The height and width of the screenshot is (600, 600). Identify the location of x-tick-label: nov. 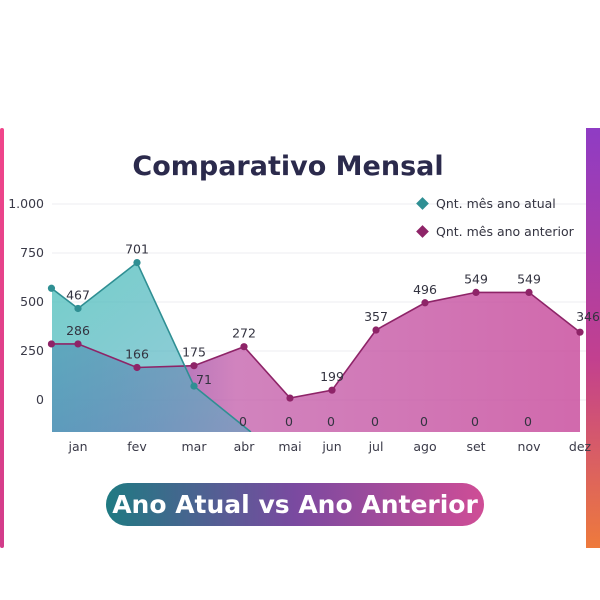
(530, 446).